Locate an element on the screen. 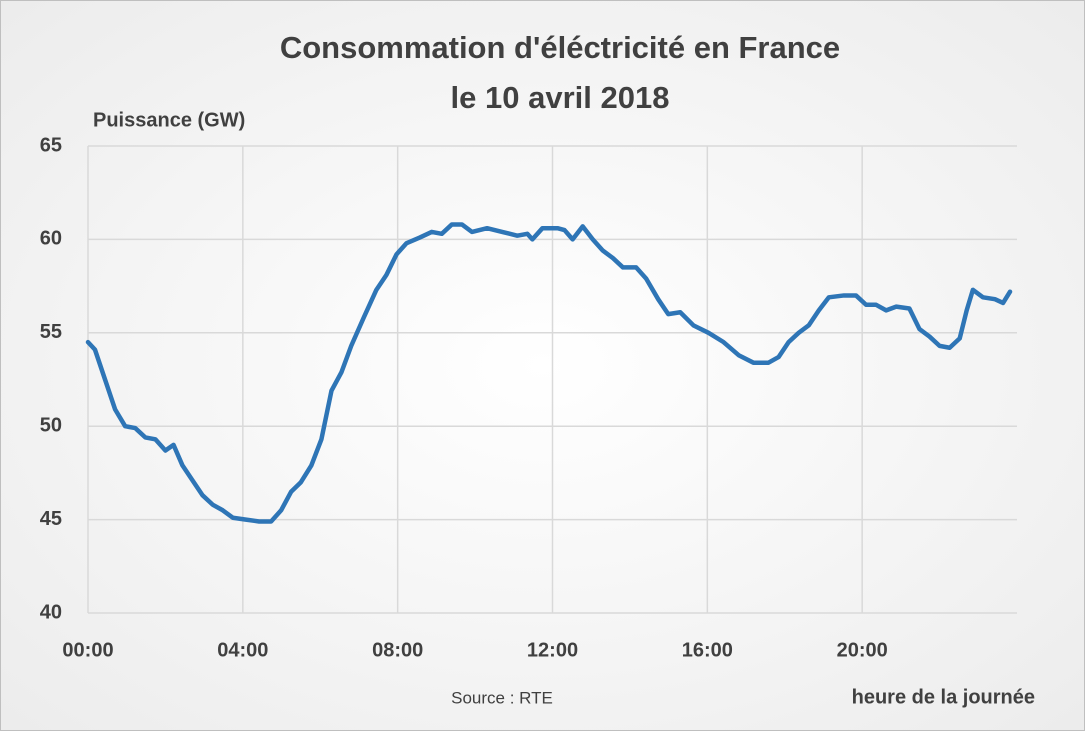  y-tick-label: 60 is located at coordinates (51, 239).